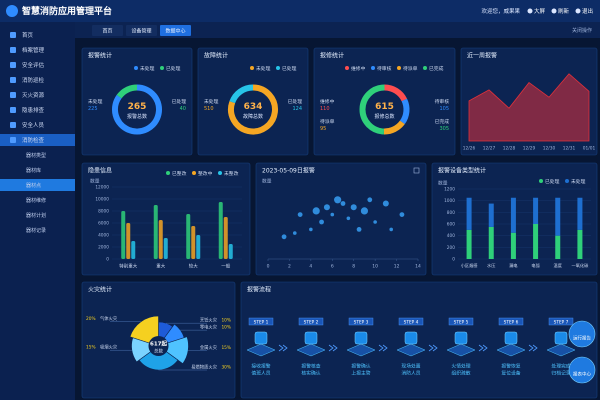  What do you see at coordinates (33, 80) in the screenshot?
I see `sidebar-item: 消防巡检` at bounding box center [33, 80].